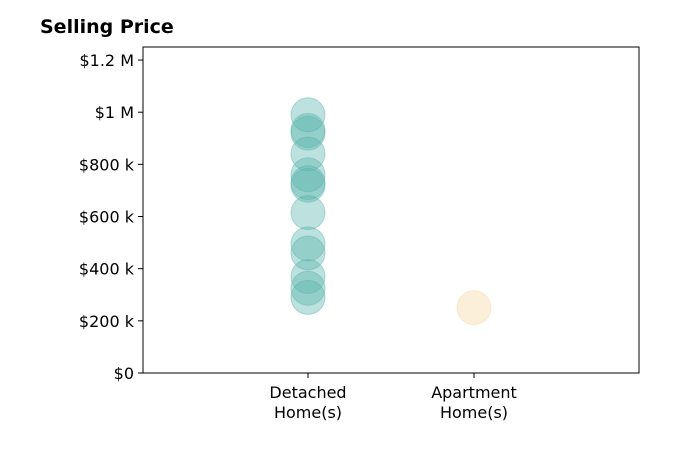  Describe the element at coordinates (106, 60) in the screenshot. I see `y-tick-label: $1.2 M` at that location.